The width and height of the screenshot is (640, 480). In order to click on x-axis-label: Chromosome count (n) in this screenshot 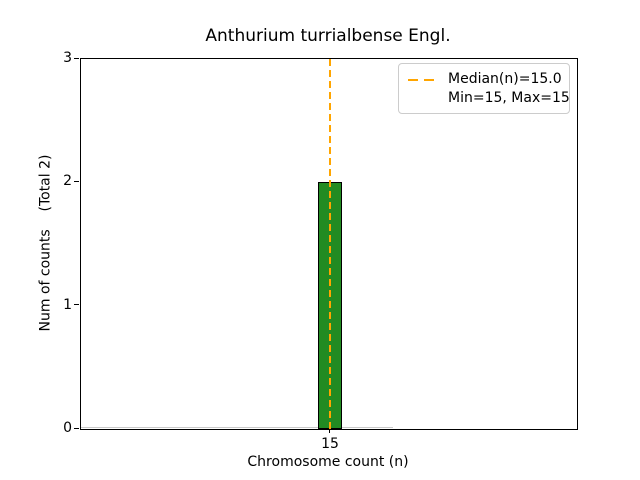, I will do `click(328, 462)`.